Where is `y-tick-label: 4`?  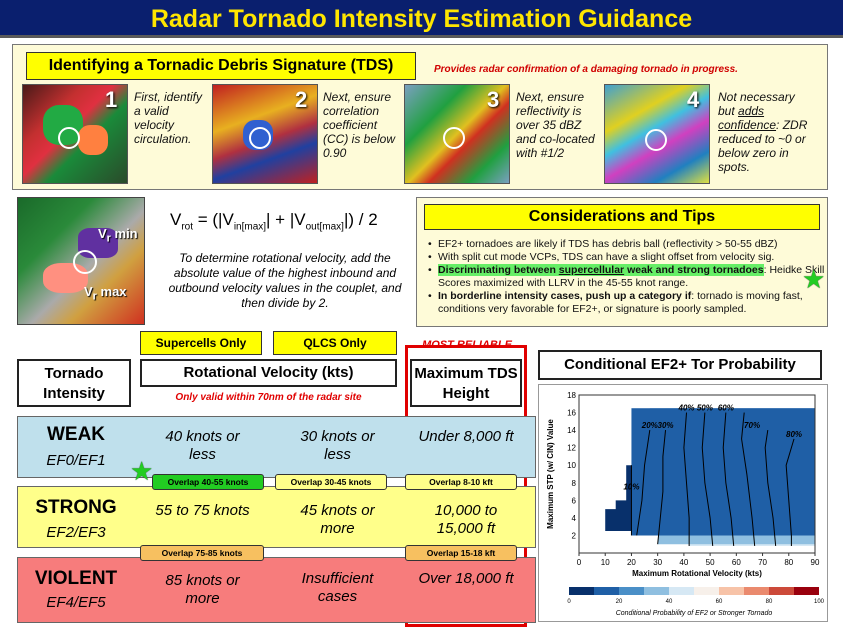
y-tick-label: 4 is located at coordinates (574, 518).